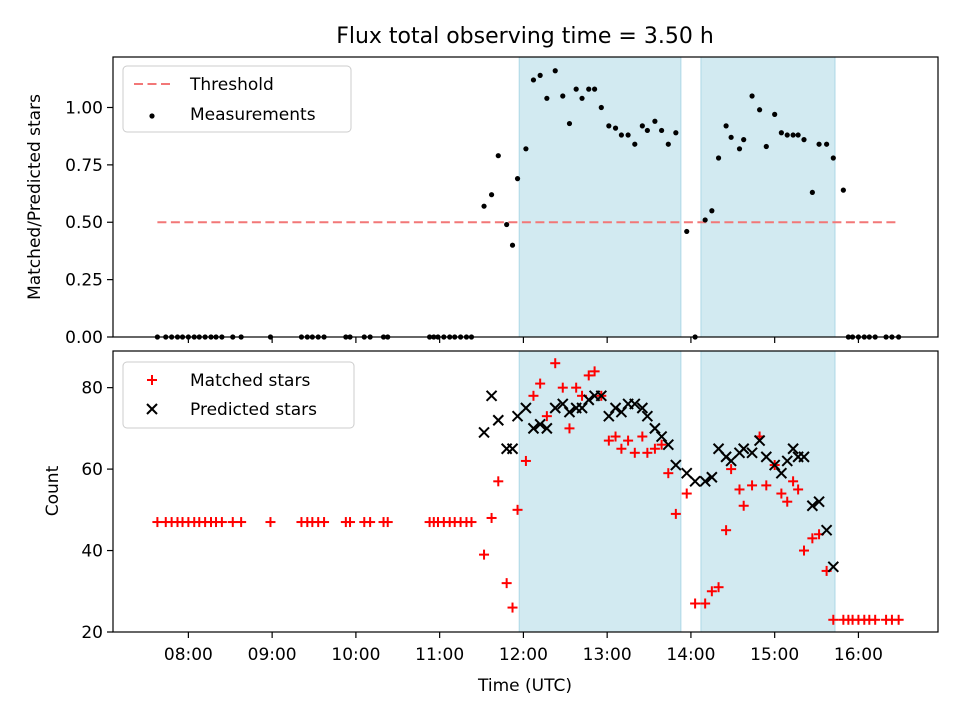 The width and height of the screenshot is (960, 720). I want to click on top-legend: Threshold Measurements, so click(237, 99).